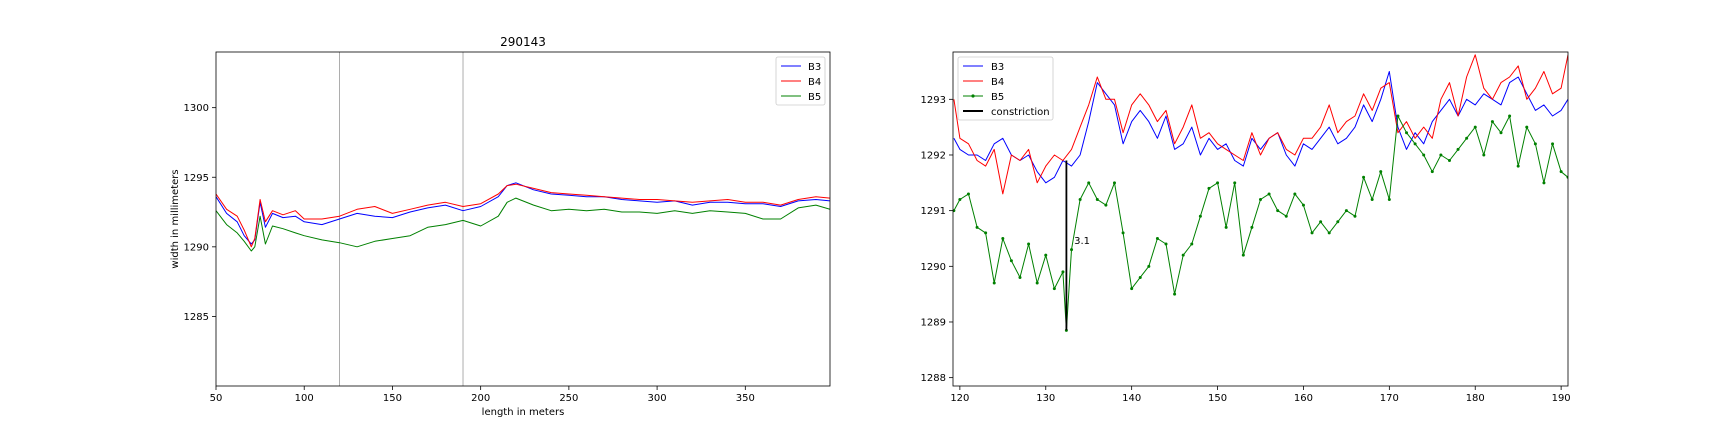 Image resolution: width=1728 pixels, height=432 pixels. Describe the element at coordinates (480, 398) in the screenshot. I see `left-x-tick-label: 200` at that location.